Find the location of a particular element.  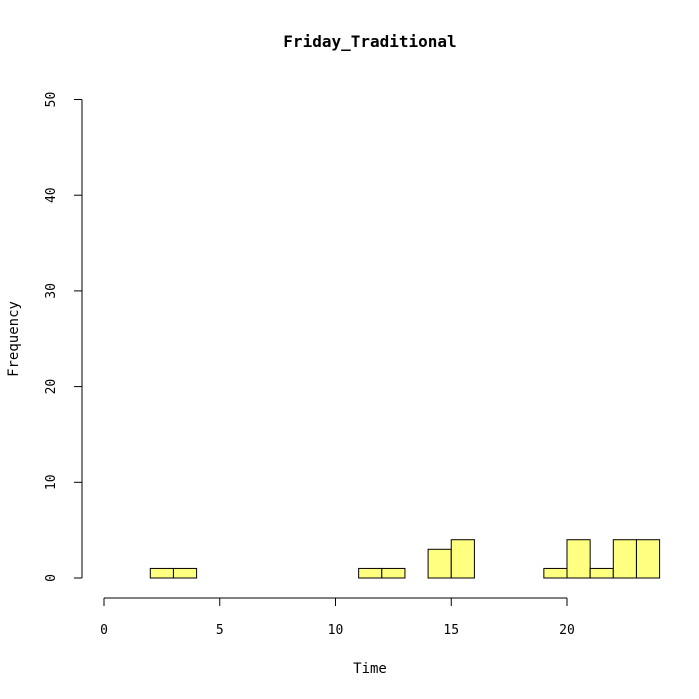

y-axis-label: Frequency is located at coordinates (14, 339).